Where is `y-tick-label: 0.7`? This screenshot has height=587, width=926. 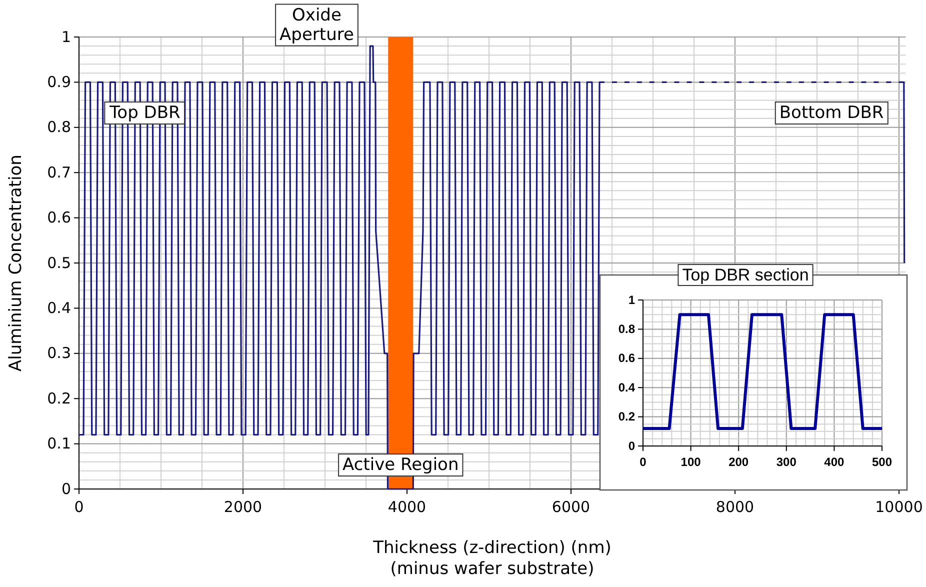 y-tick-label: 0.7 is located at coordinates (59, 172).